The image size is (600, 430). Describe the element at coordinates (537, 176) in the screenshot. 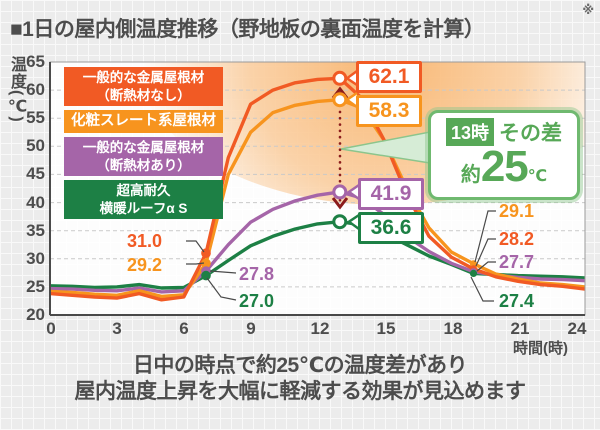

I see `callout-unit: ℃` at that location.